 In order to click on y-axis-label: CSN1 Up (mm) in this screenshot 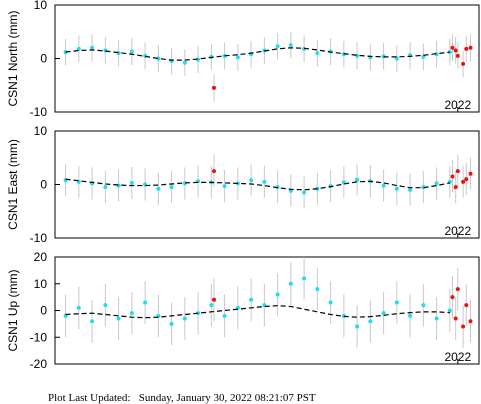, I will do `click(13, 310)`.